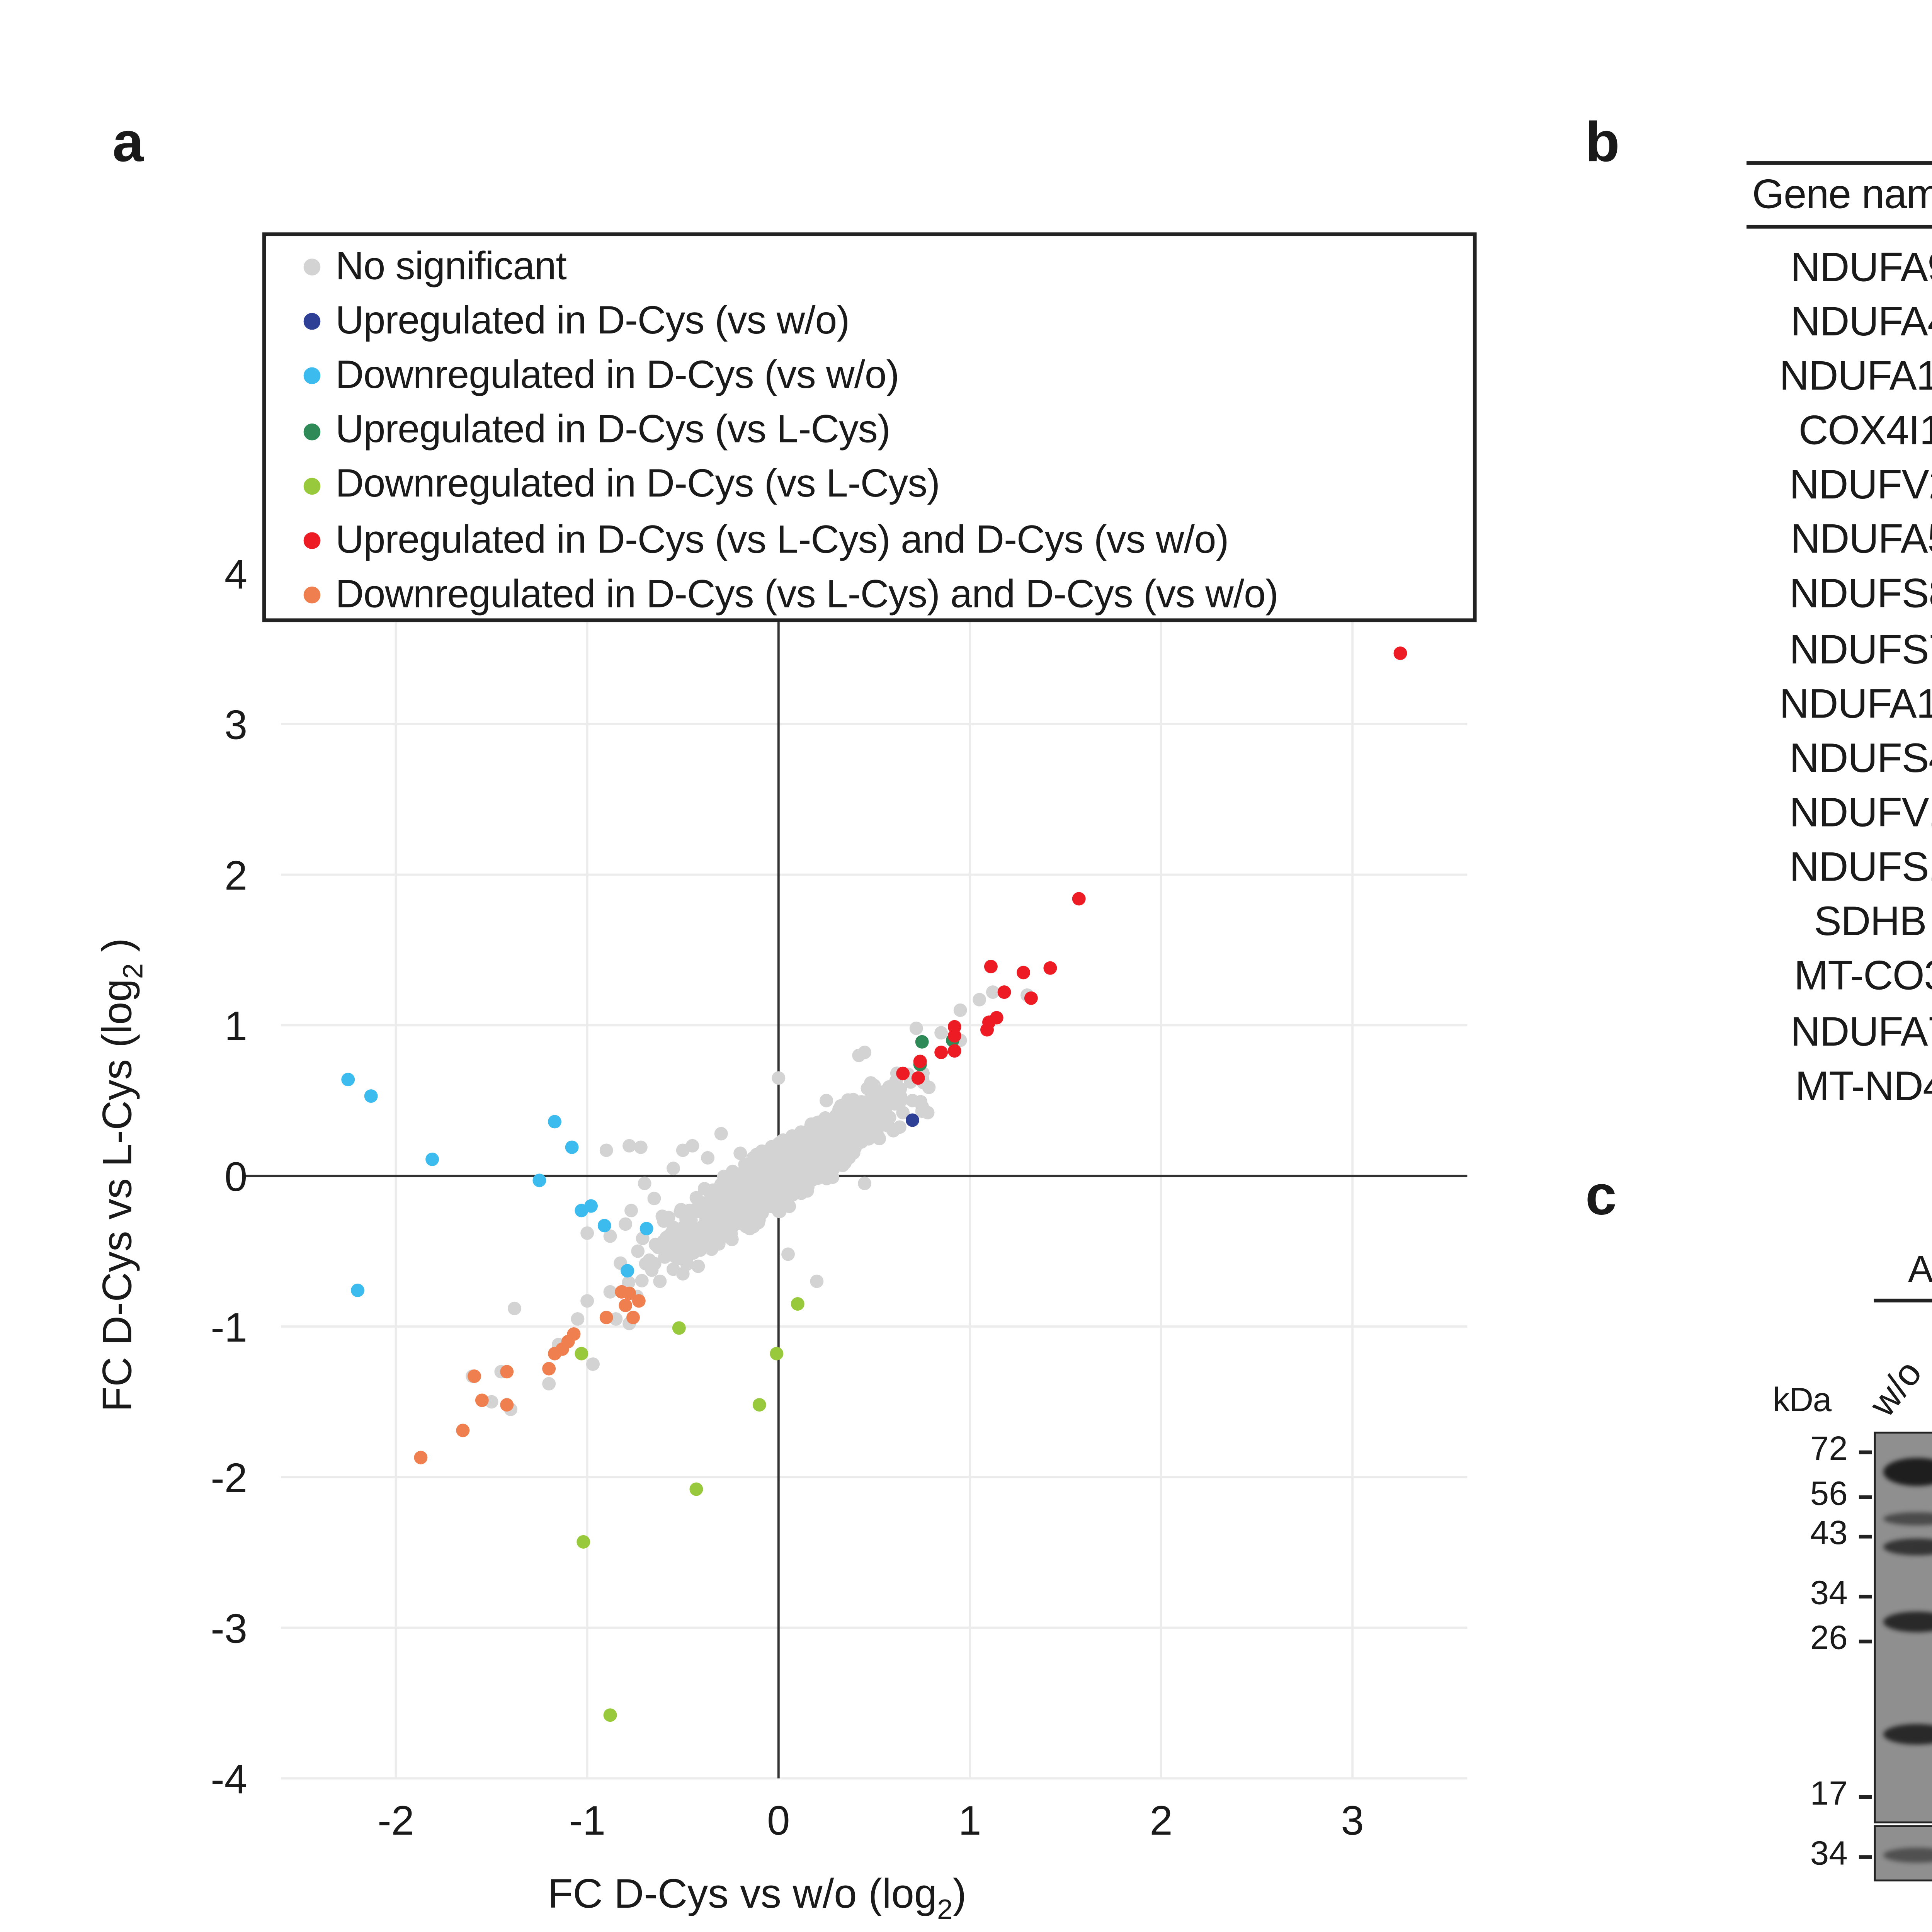 The image size is (1932, 1932). What do you see at coordinates (1861, 1030) in the screenshot?
I see `gene-name-cell: NDUFA7` at bounding box center [1861, 1030].